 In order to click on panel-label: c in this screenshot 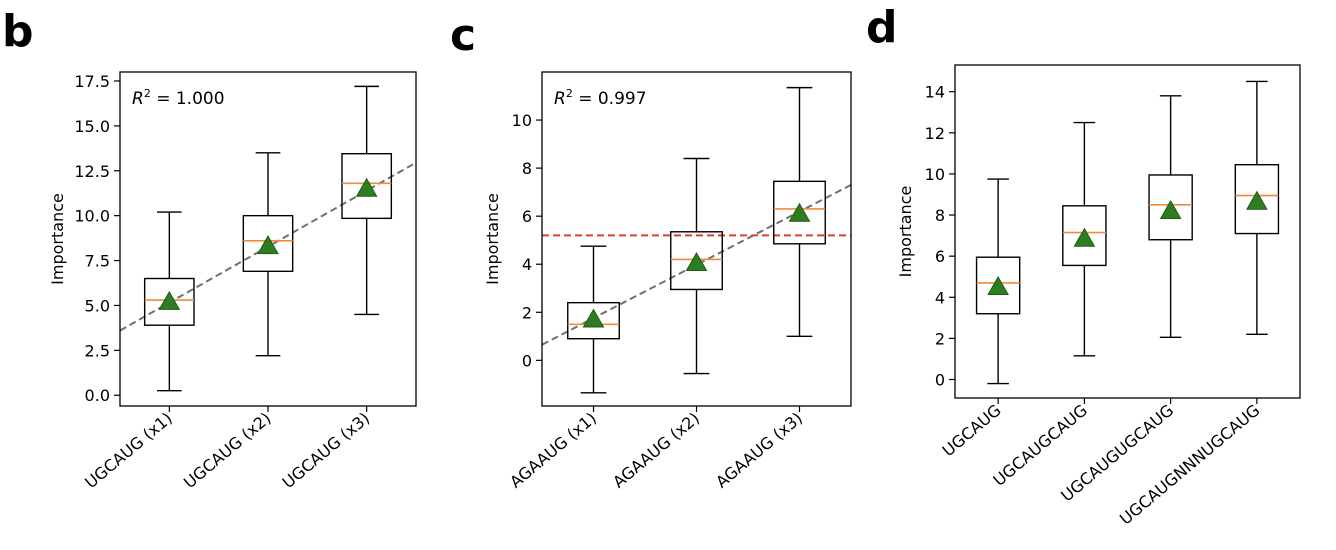, I will do `click(463, 35)`.